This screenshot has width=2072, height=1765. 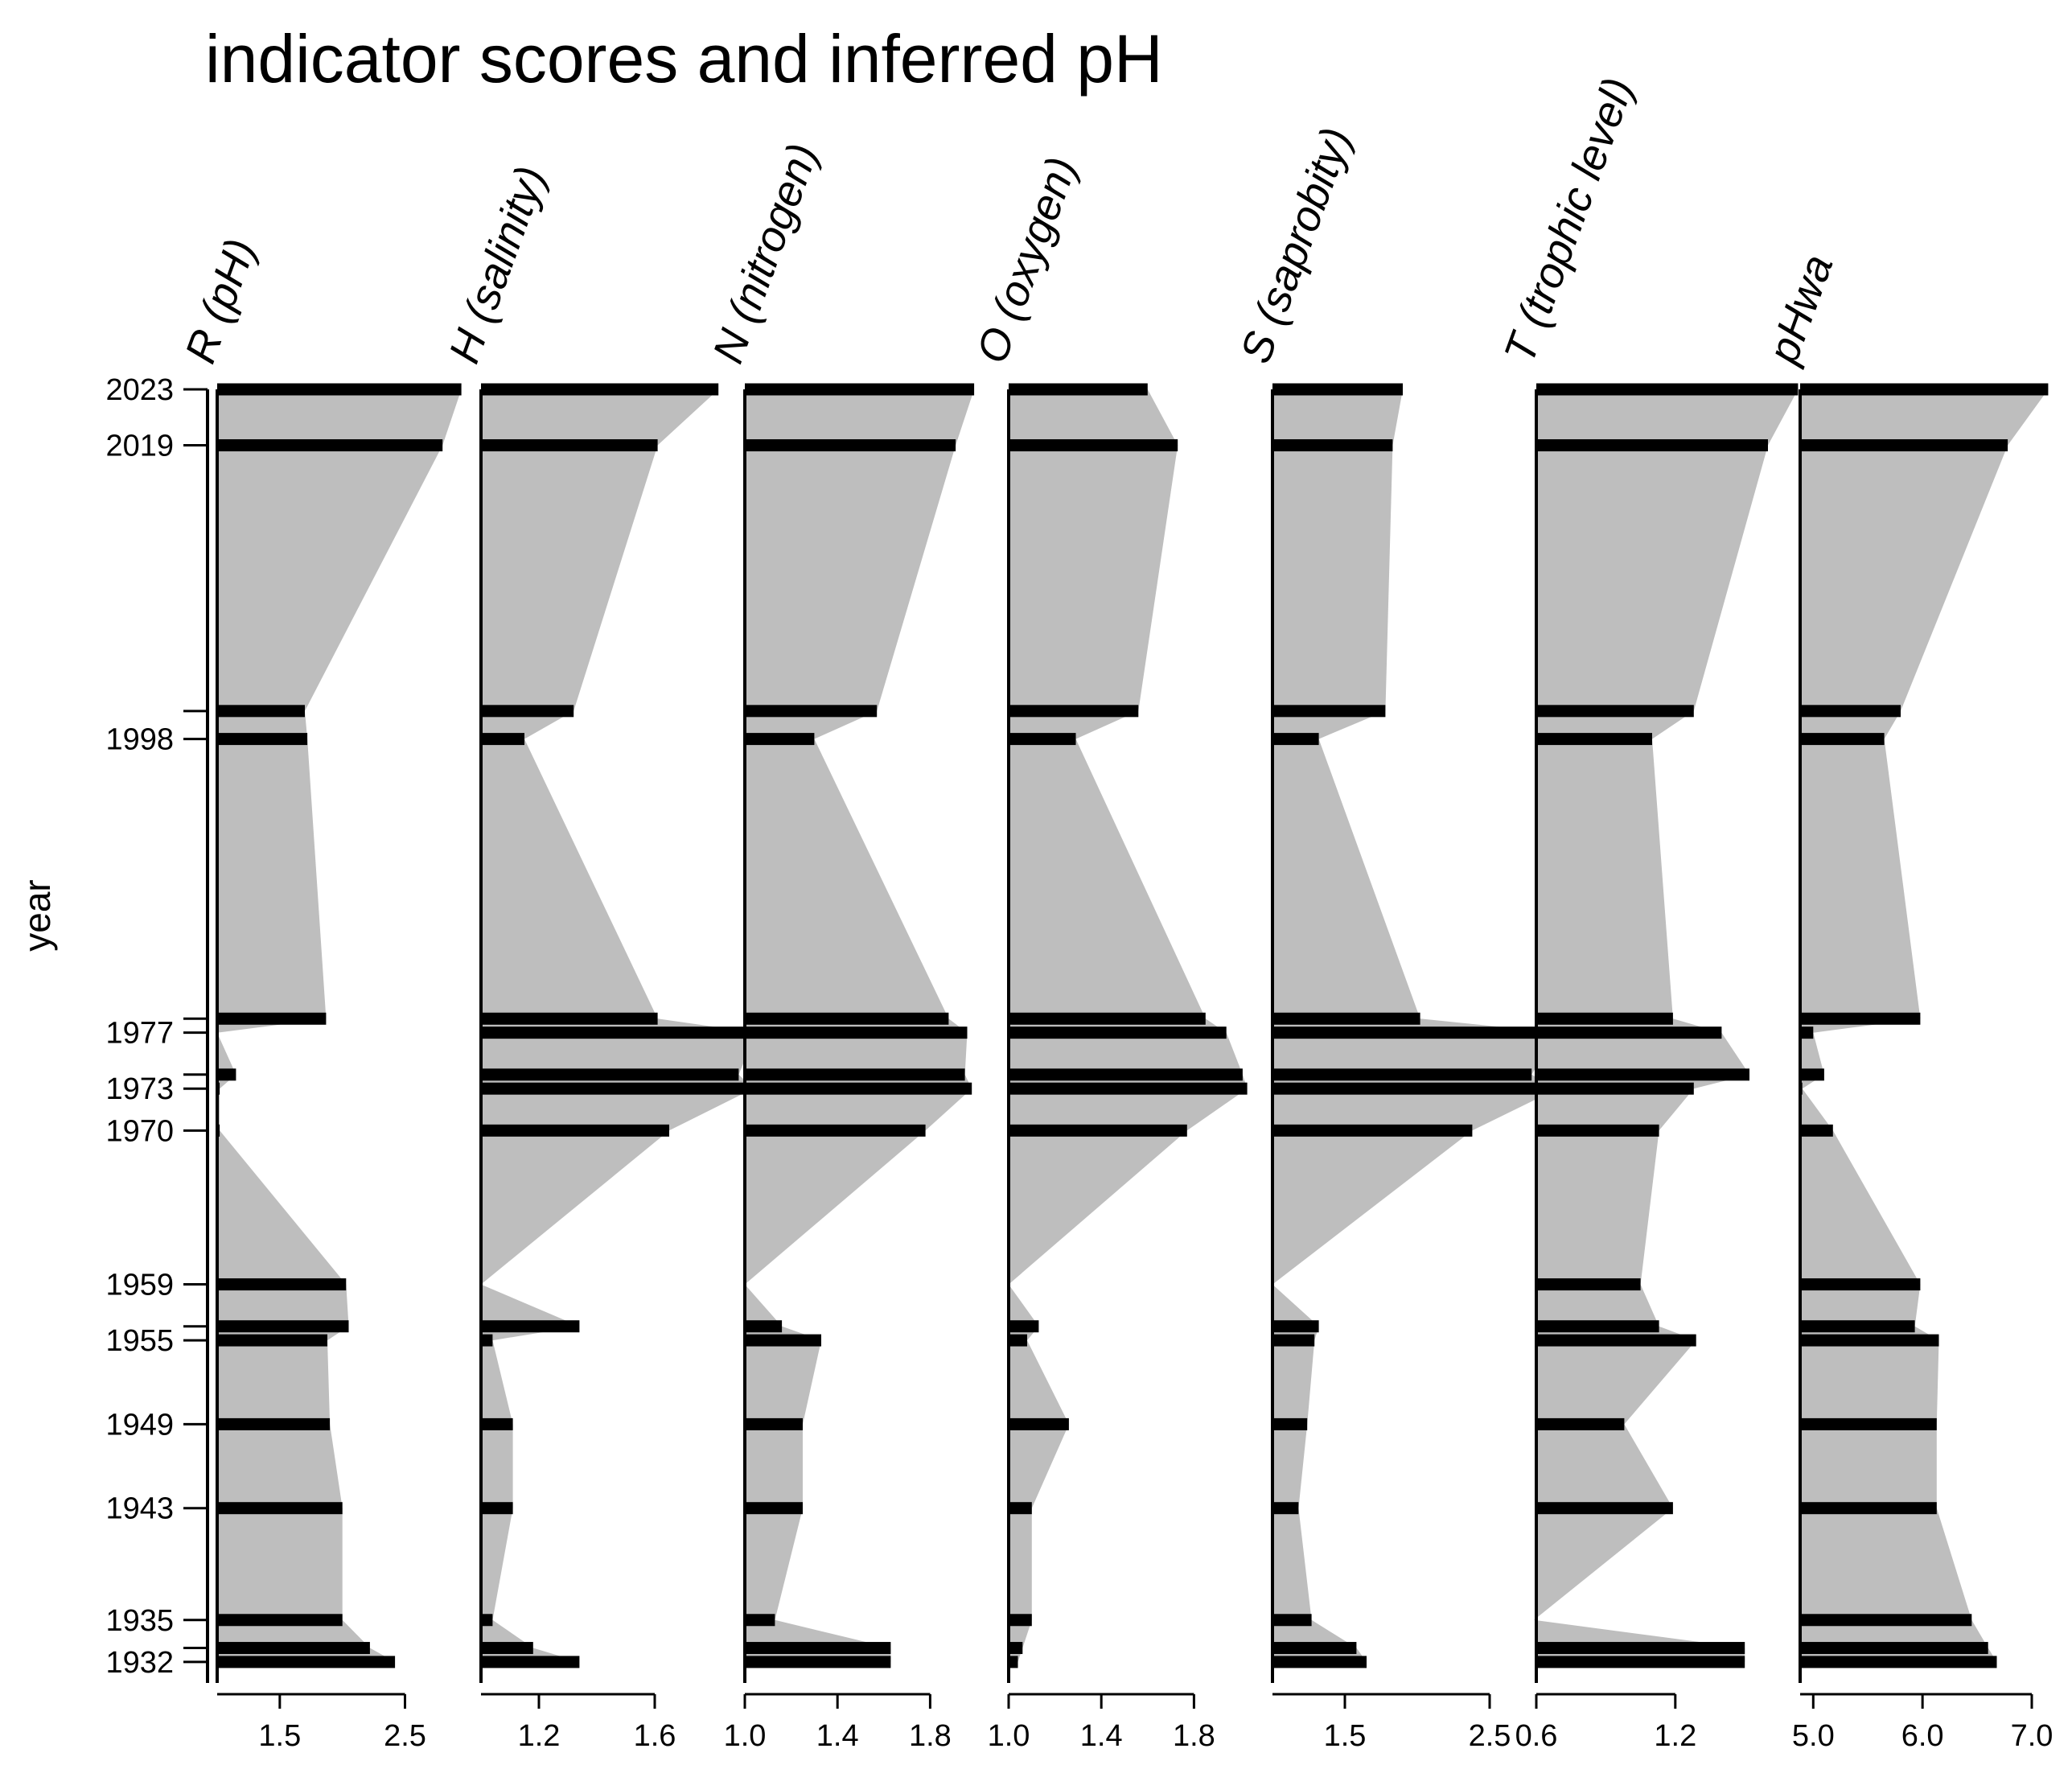 What do you see at coordinates (1394, 937) in the screenshot?
I see `panel-4: 1.5 2.5 S (saprobity)` at bounding box center [1394, 937].